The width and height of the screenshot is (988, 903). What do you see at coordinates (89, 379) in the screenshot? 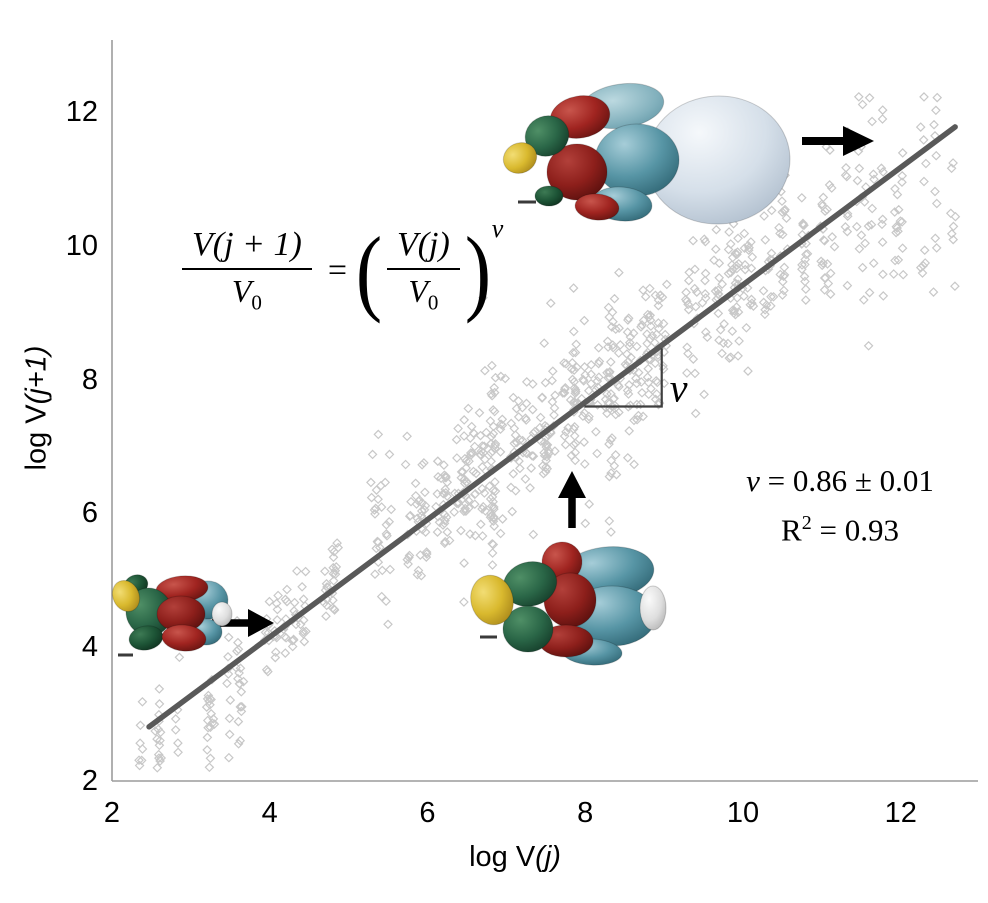
I see `y-tick-label: 8` at bounding box center [89, 379].